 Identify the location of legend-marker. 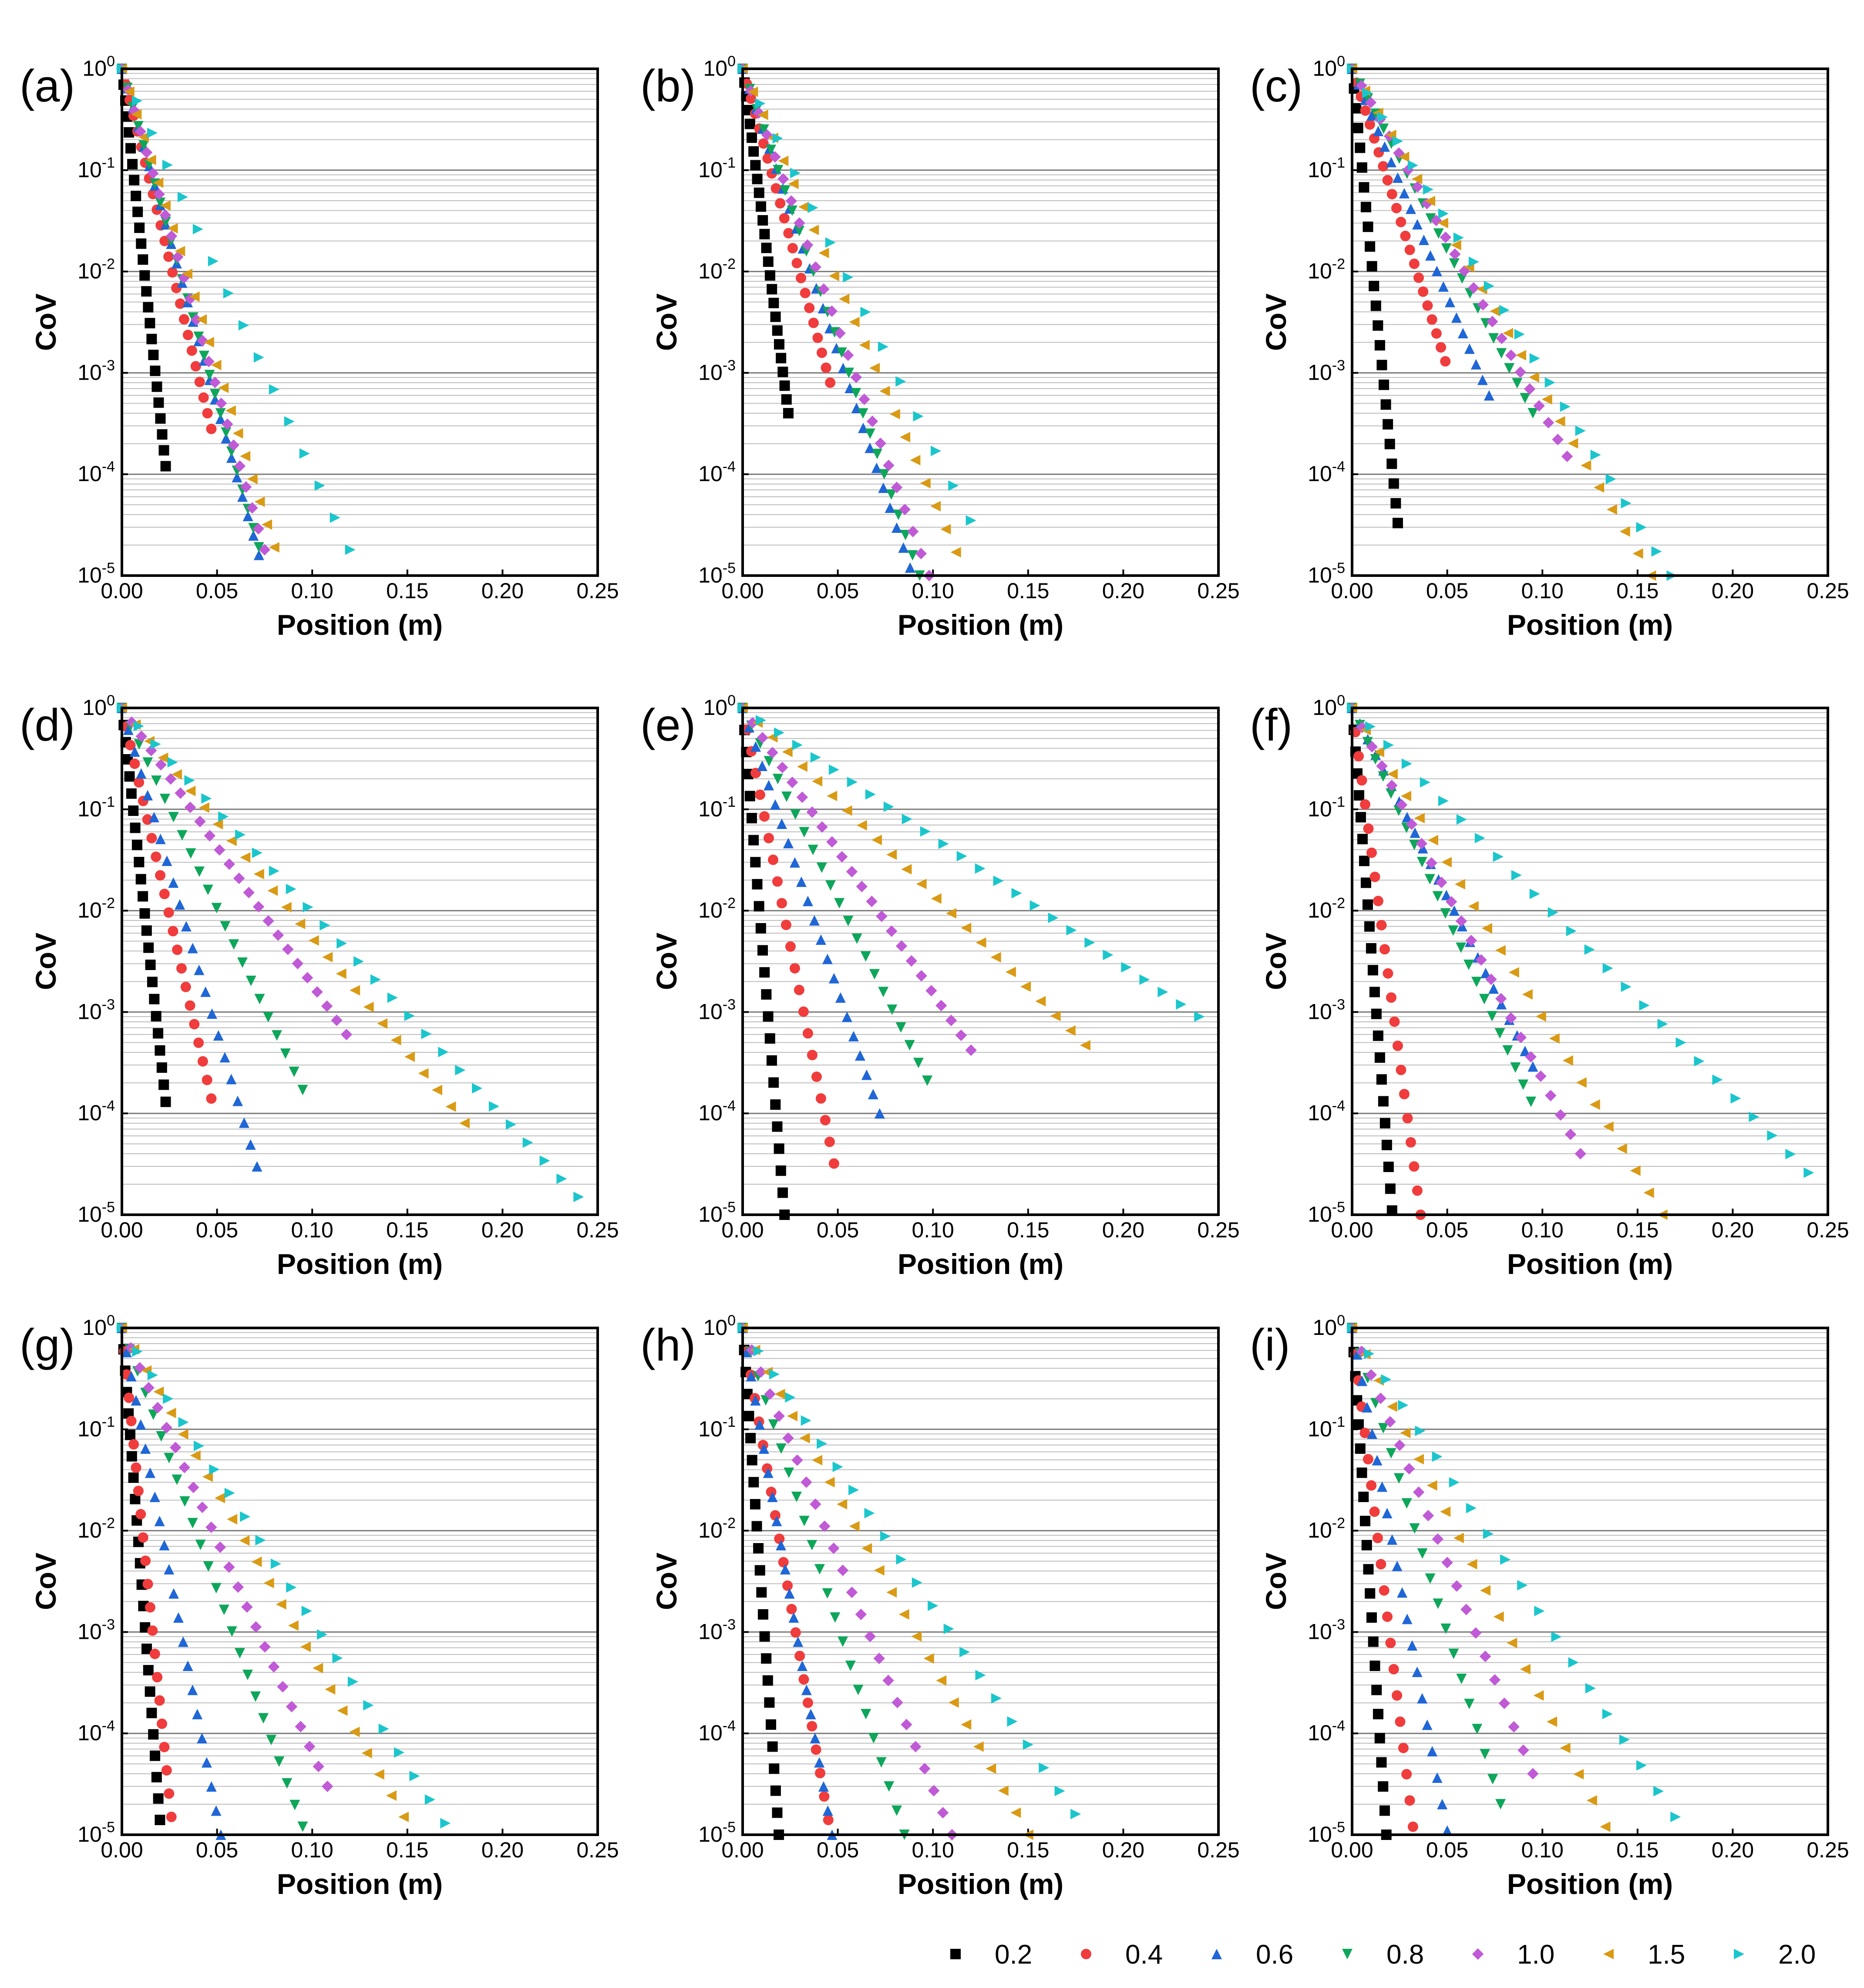
(1086, 1954).